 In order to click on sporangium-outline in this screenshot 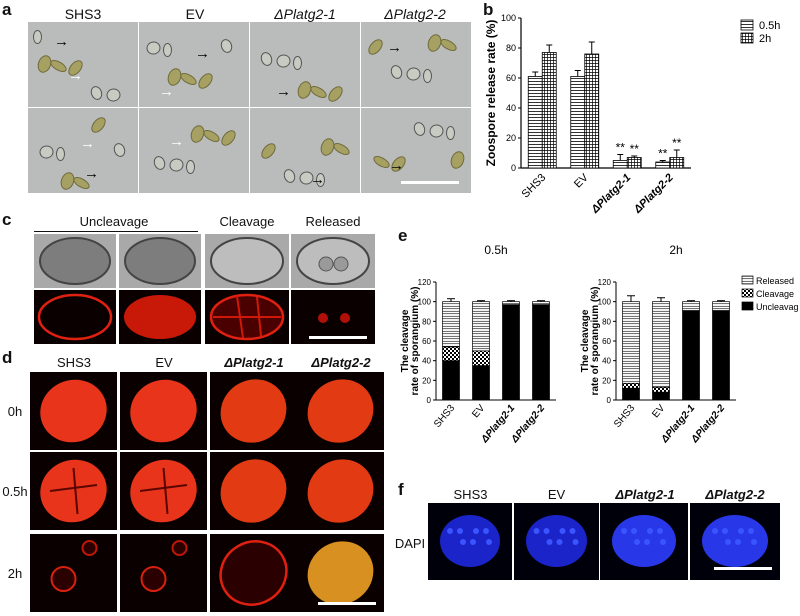, I will do `click(75, 261)`.